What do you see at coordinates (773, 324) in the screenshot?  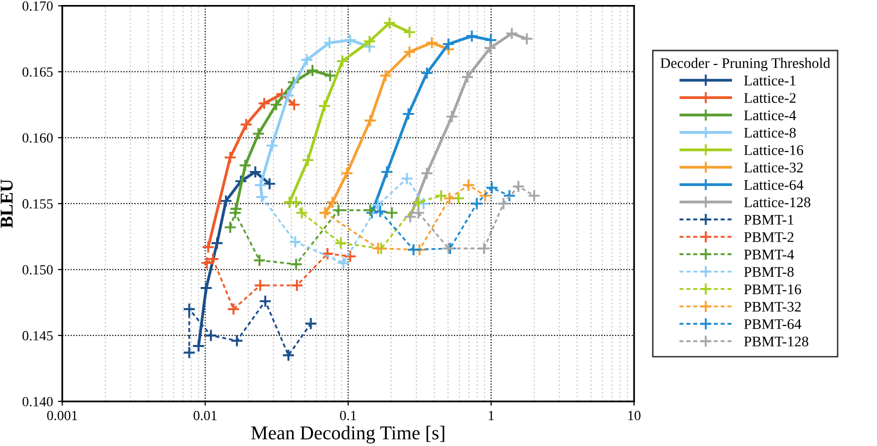 I see `legend-label: PBMT-64` at bounding box center [773, 324].